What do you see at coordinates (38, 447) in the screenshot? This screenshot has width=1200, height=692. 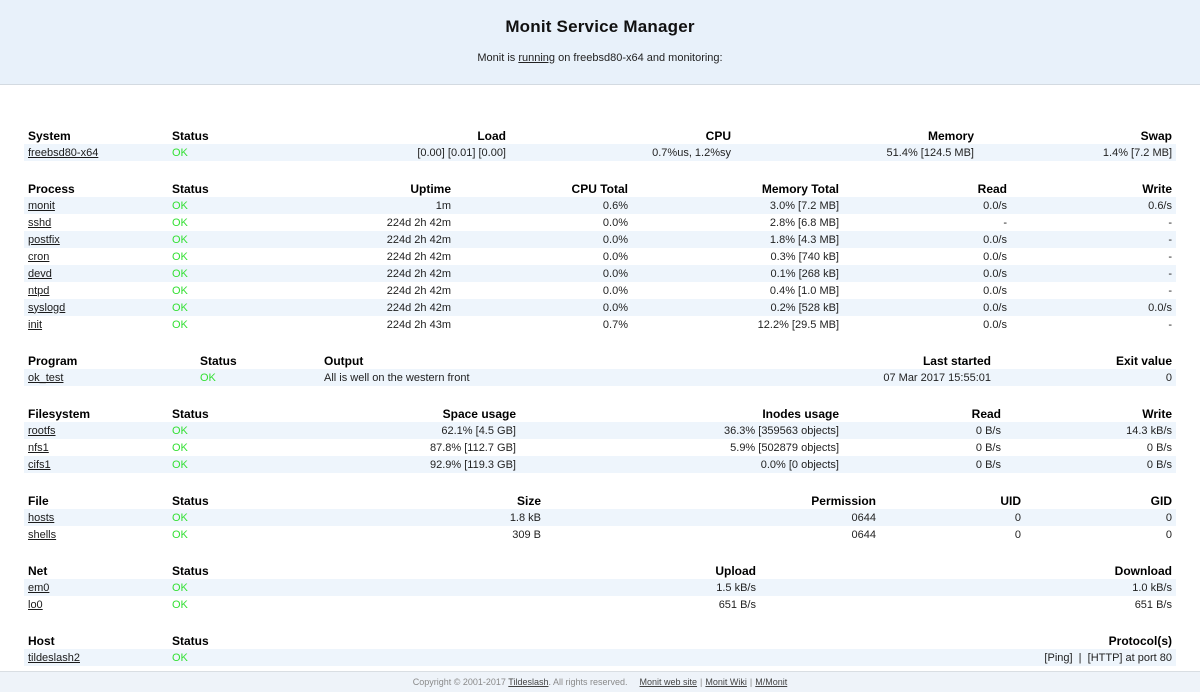 I see `filesystem-link-nfs1: nfs1` at bounding box center [38, 447].